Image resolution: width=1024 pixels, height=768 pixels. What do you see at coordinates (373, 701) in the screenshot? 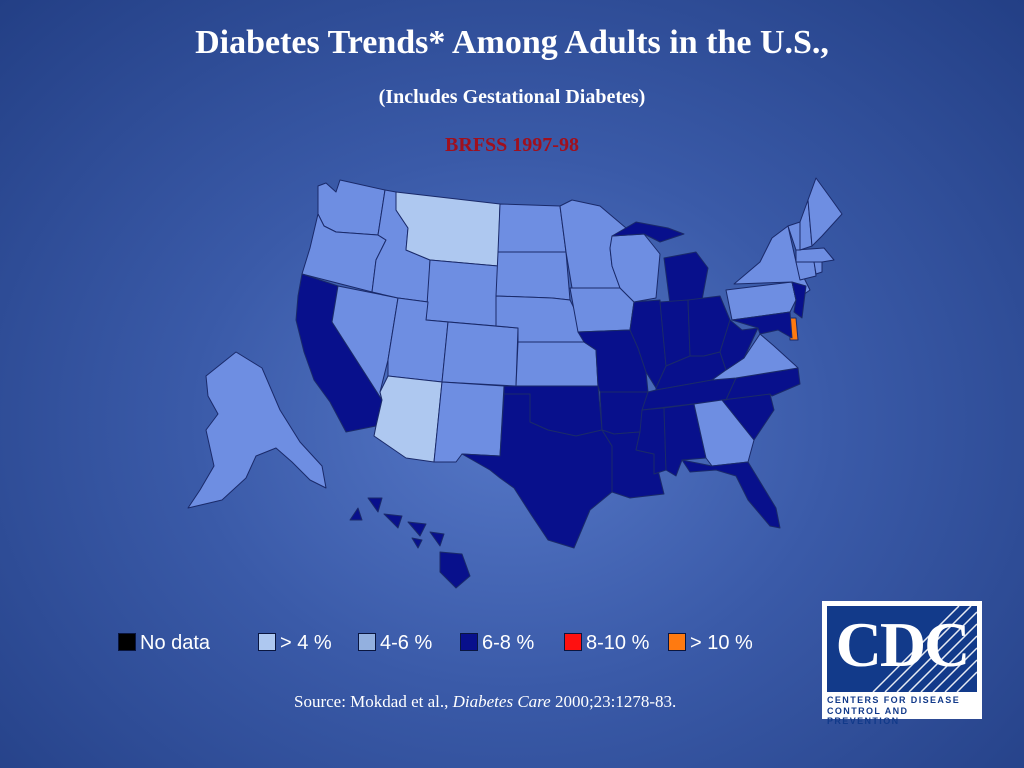
I see `source-prefix: Source: Mokdad et al.,` at bounding box center [373, 701].